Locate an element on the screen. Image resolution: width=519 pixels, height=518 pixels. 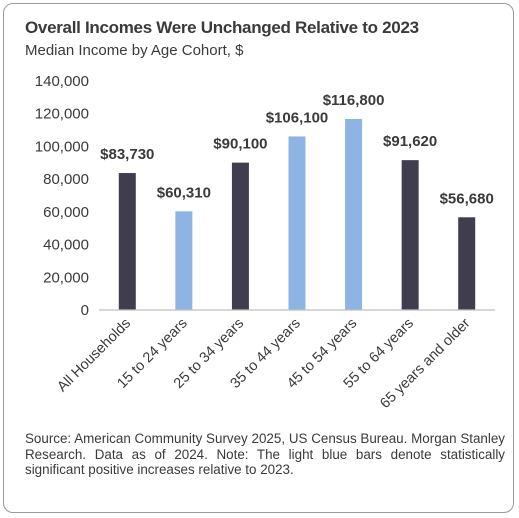
data-label: $91,620 is located at coordinates (410, 141).